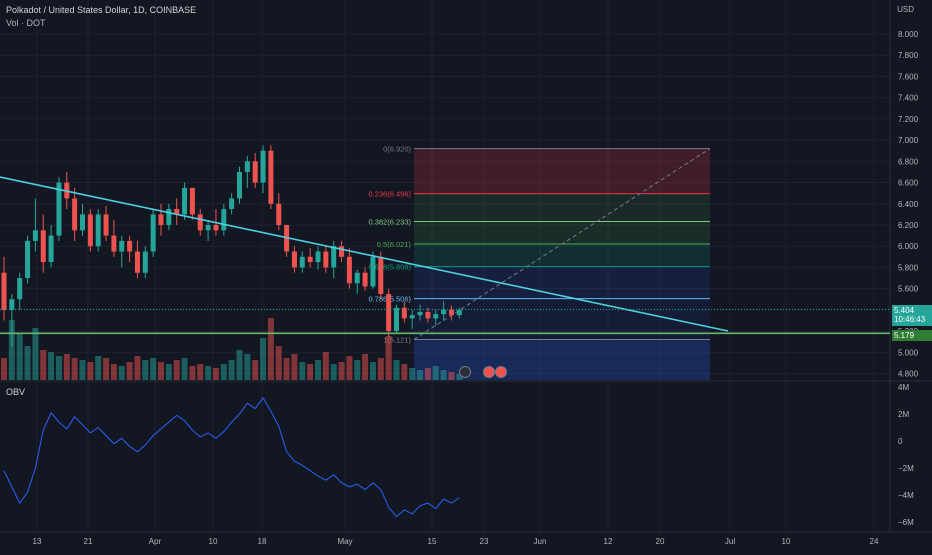  What do you see at coordinates (908, 267) in the screenshot?
I see `price-axis-label: 5.800` at bounding box center [908, 267].